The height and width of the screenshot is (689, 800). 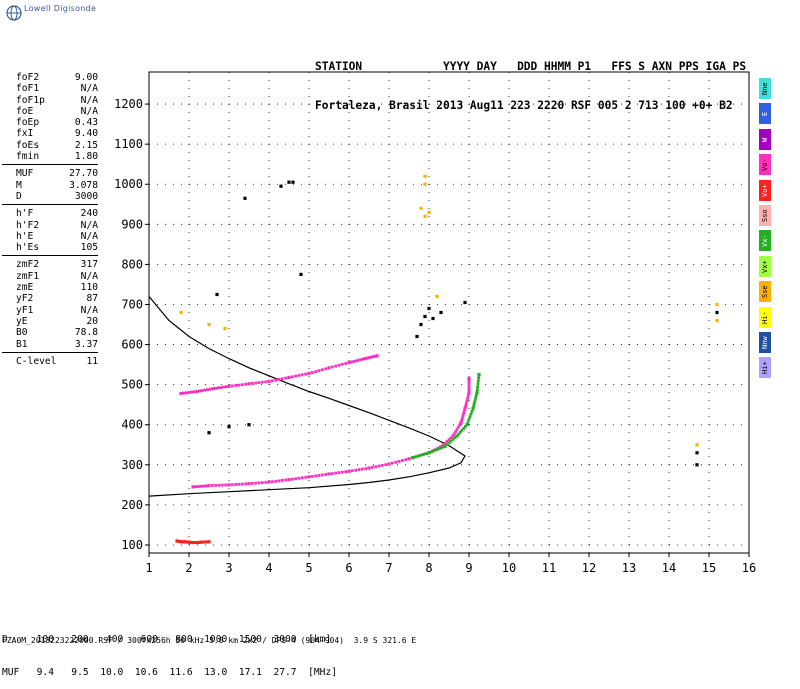 What do you see at coordinates (50, 236) in the screenshot?
I see `param-row: h'E N/A` at bounding box center [50, 236].